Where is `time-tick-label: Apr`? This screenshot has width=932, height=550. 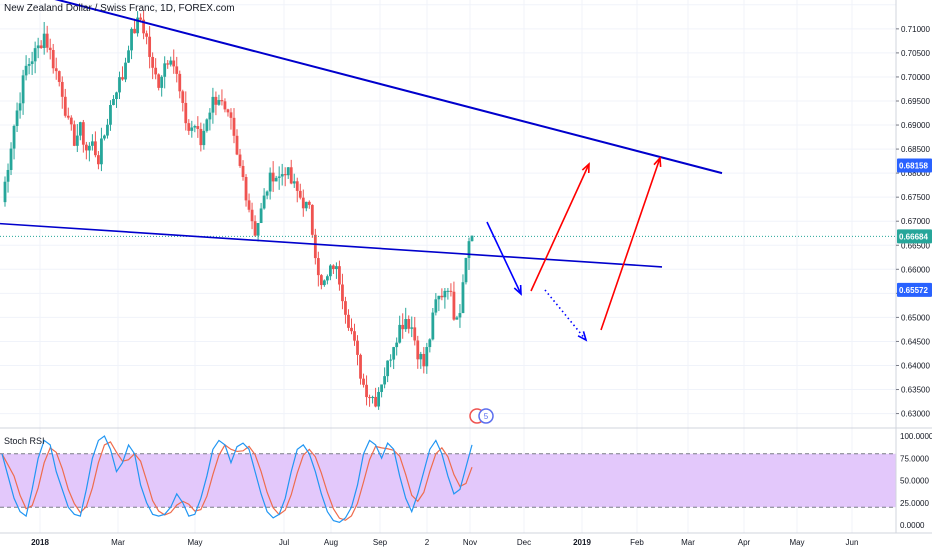
time-tick-label: Apr is located at coordinates (744, 542).